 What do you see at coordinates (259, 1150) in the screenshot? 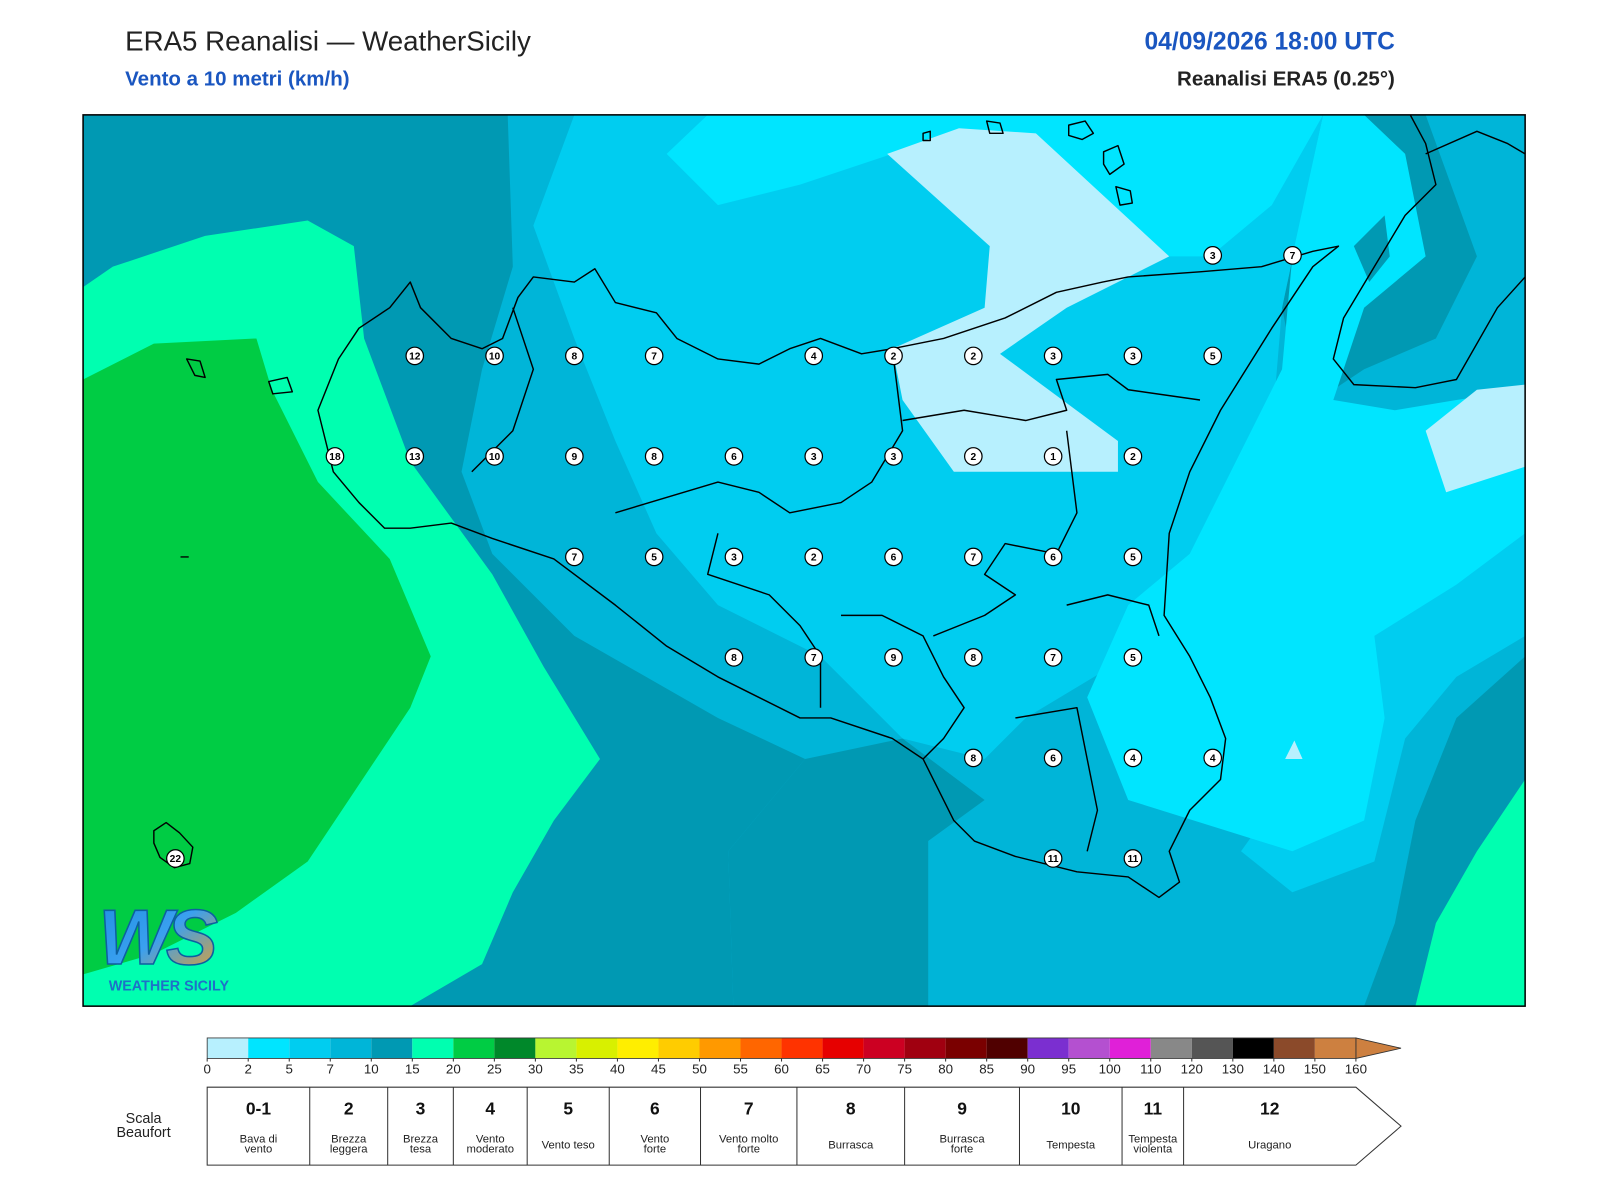
I see `beaufort-name: vento` at bounding box center [259, 1150].